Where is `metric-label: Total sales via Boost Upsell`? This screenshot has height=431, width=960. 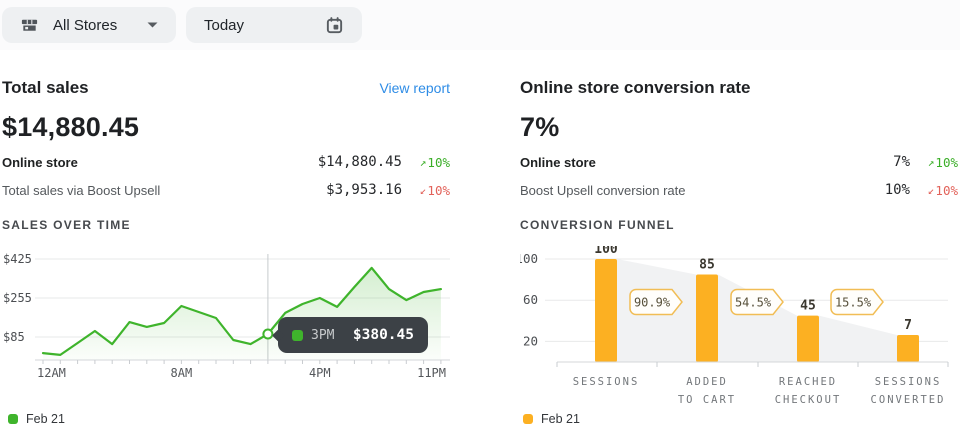 metric-label: Total sales via Boost Upsell is located at coordinates (81, 190).